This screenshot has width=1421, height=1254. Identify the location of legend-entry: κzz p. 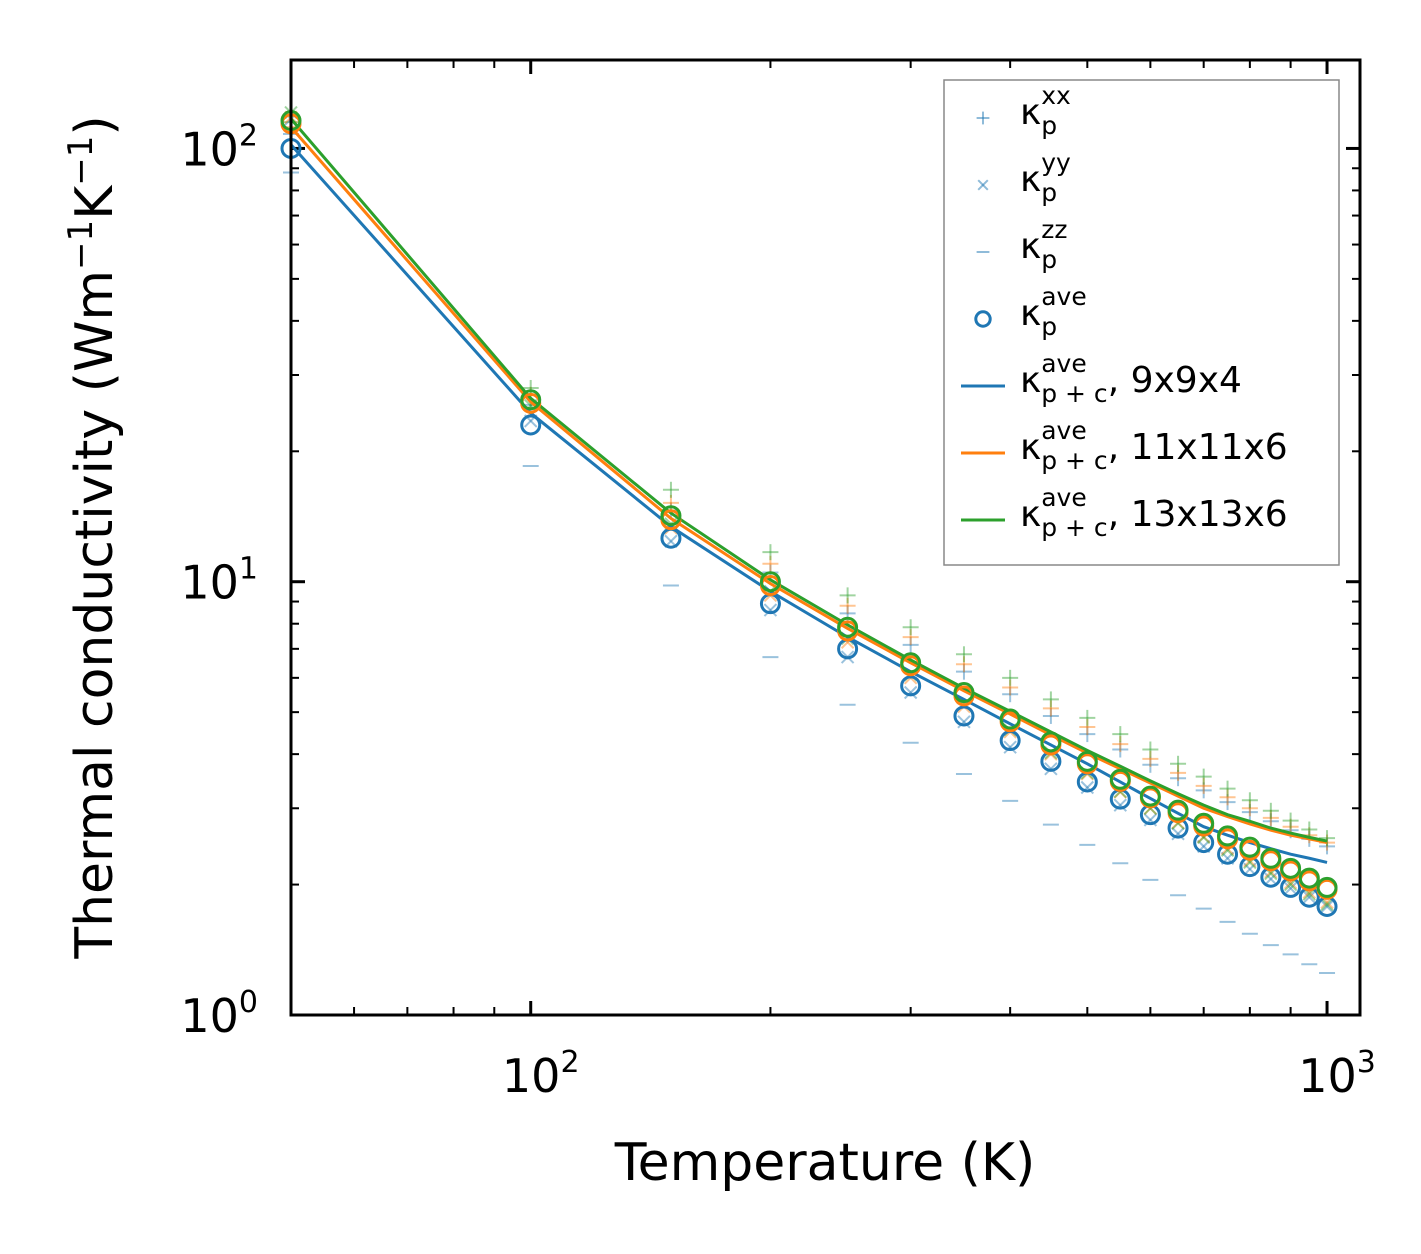
(1021, 244).